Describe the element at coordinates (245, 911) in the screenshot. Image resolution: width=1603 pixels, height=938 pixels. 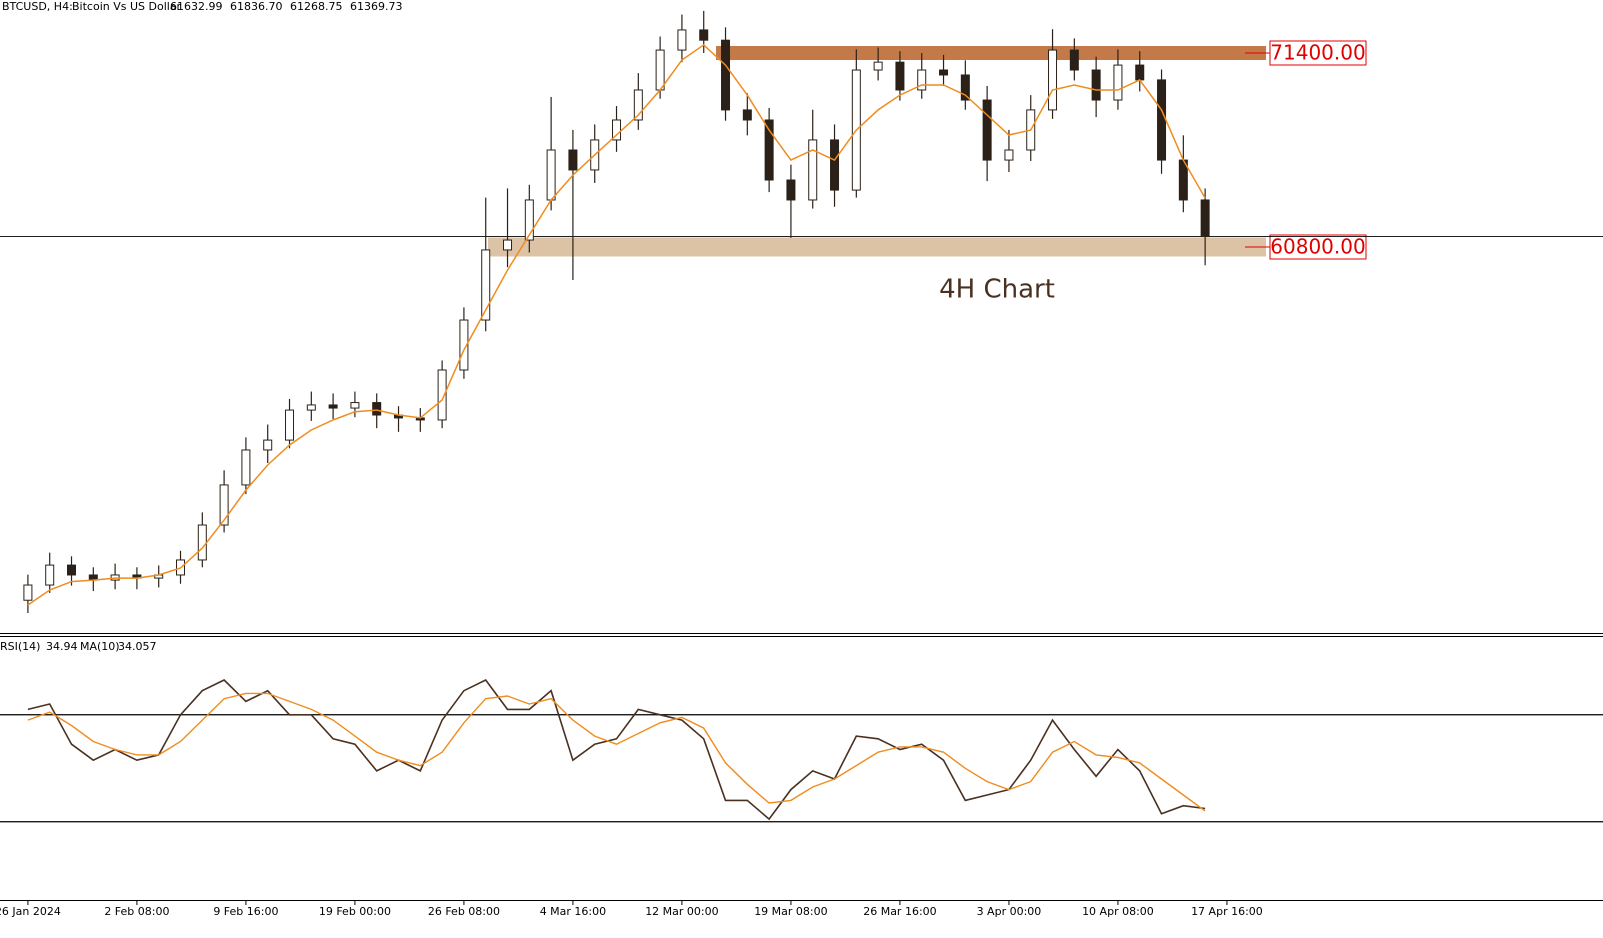
I see `x-tick-label: 9 Feb 16:00` at that location.